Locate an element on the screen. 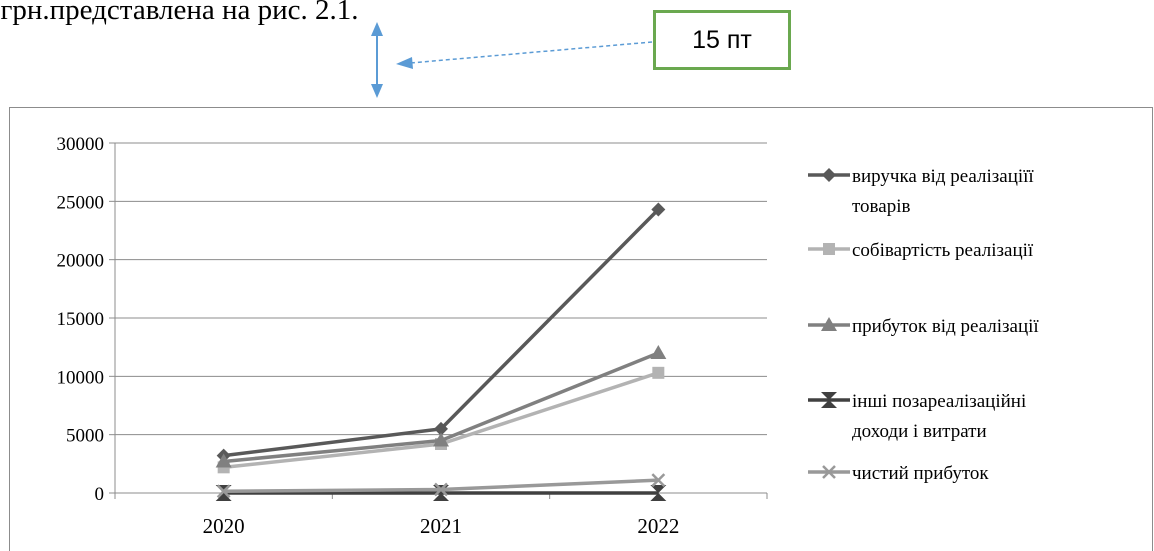 The image size is (1154, 551). dashed-pointer-arrow-icon is located at coordinates (524, 55).